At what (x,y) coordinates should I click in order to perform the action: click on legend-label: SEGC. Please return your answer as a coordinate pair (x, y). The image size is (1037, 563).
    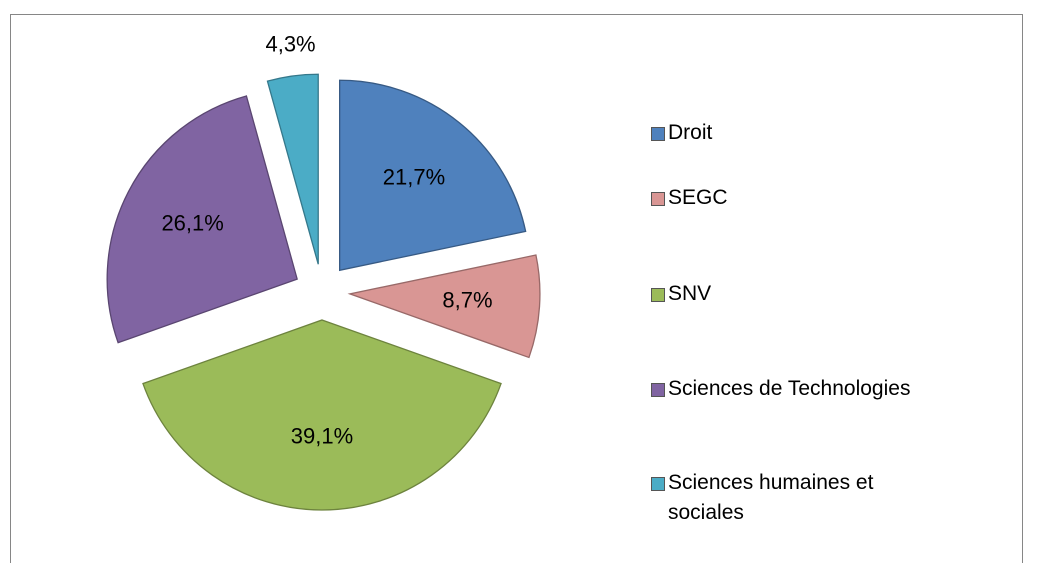
    Looking at the image, I should click on (698, 197).